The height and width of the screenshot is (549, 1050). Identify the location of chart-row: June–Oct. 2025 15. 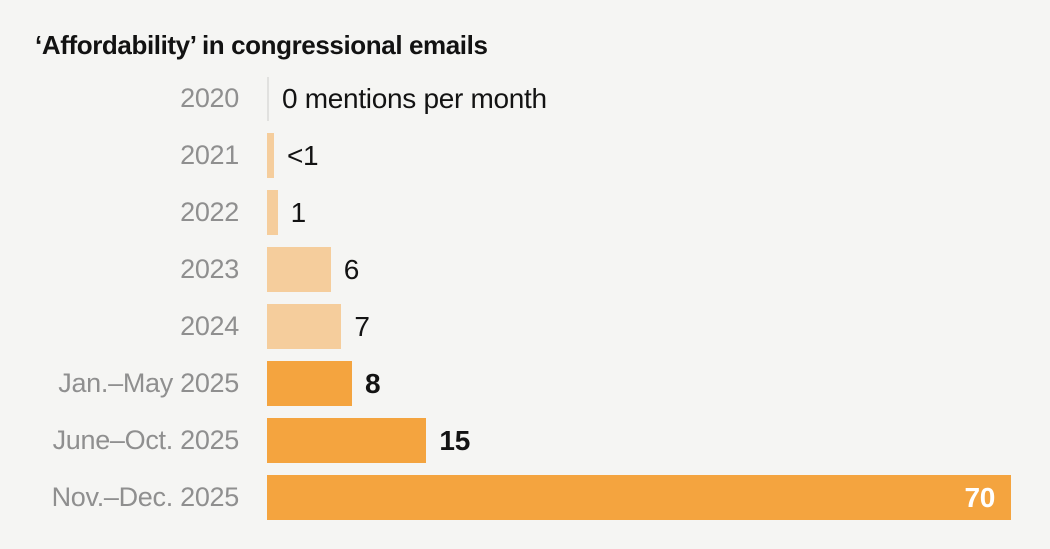
(542, 440).